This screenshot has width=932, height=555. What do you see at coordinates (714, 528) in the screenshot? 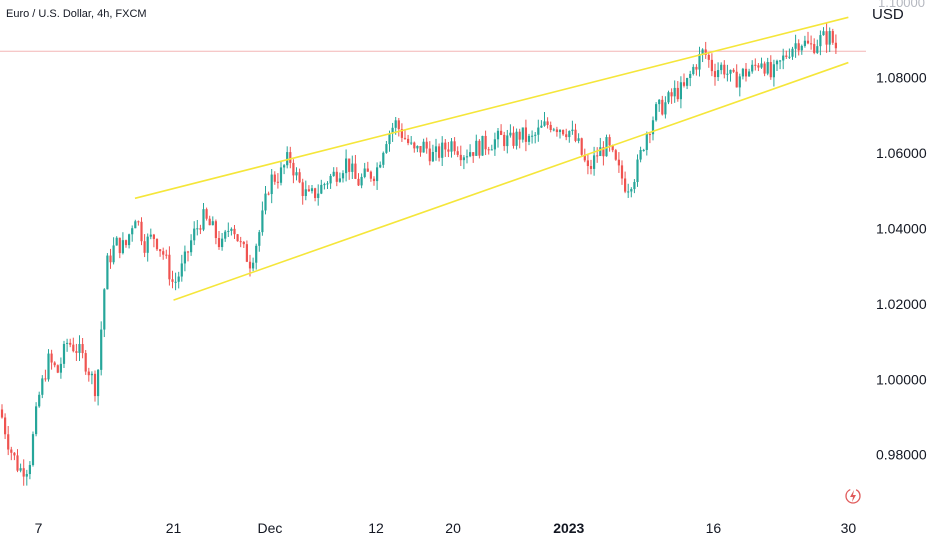
I see `x-tick-label: 16` at bounding box center [714, 528].